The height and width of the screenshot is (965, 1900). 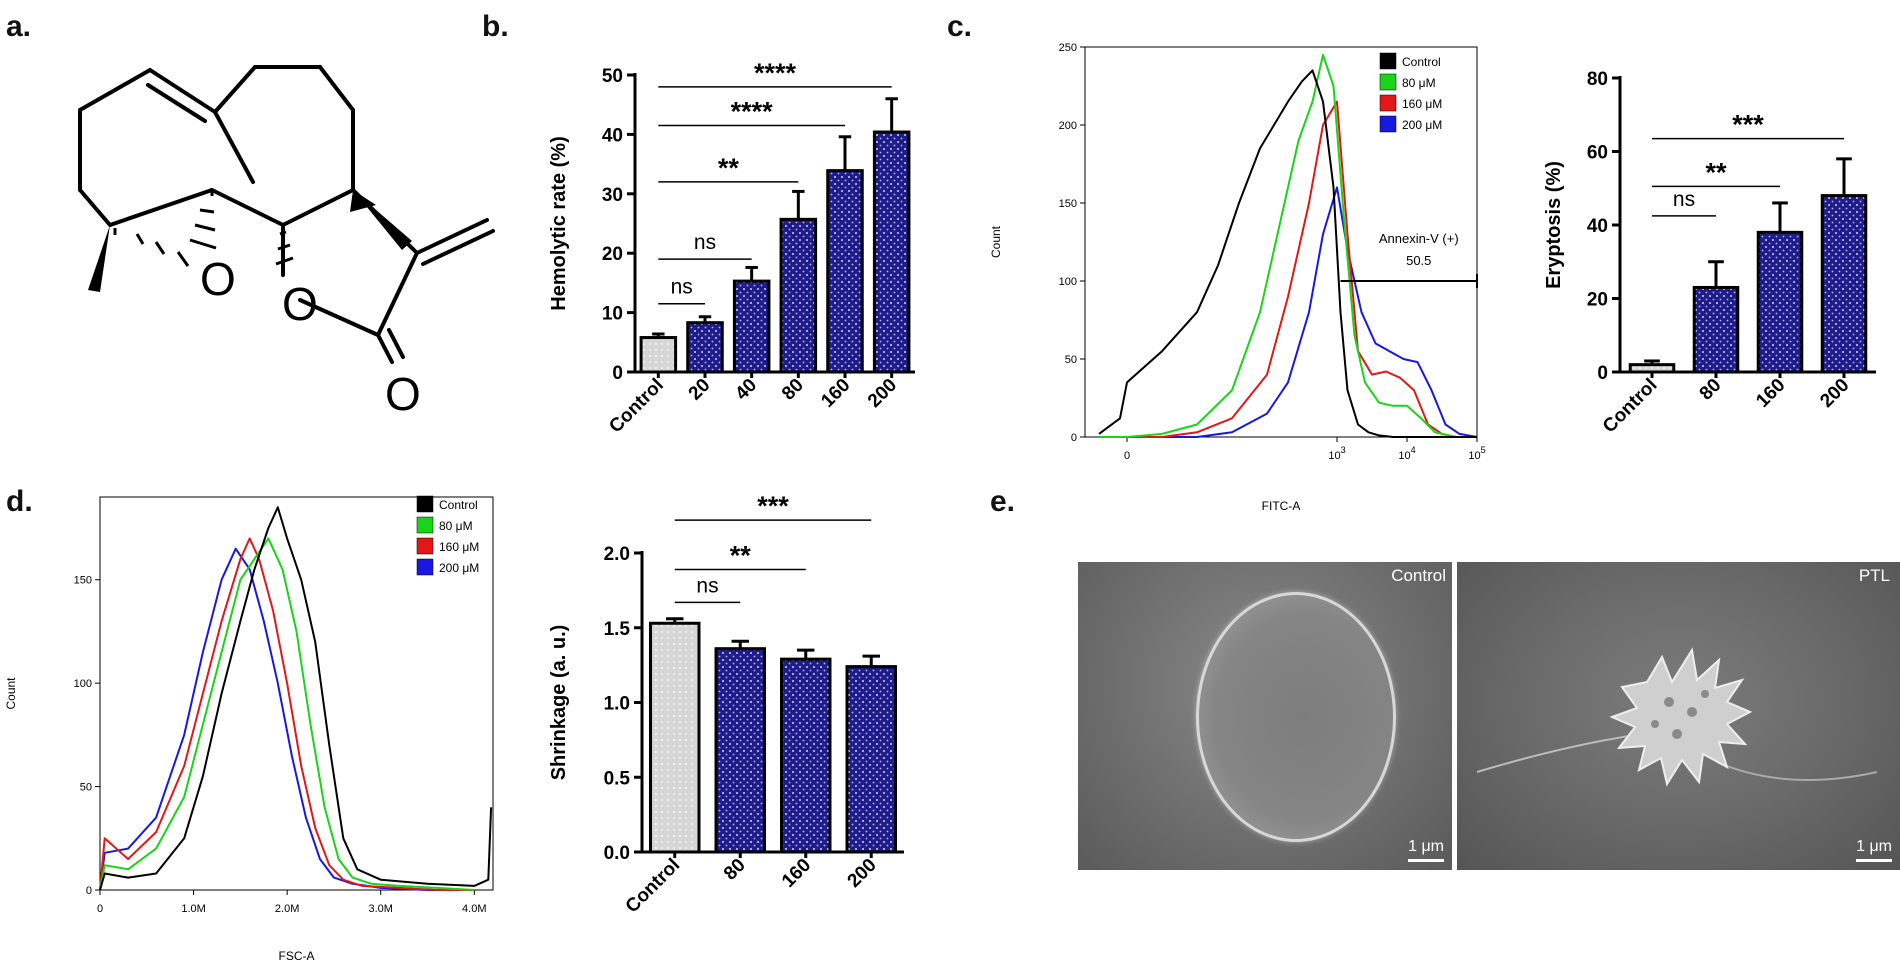 I want to click on panel-label-a: a., so click(x=19, y=26).